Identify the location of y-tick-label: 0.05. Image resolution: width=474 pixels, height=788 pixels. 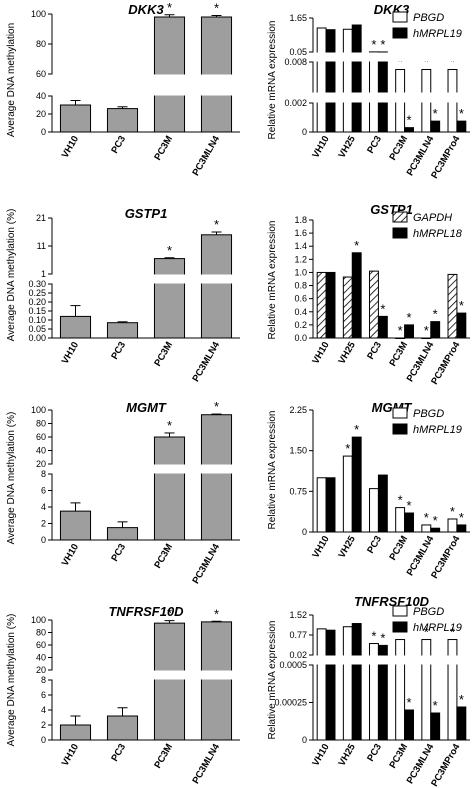
(37, 329).